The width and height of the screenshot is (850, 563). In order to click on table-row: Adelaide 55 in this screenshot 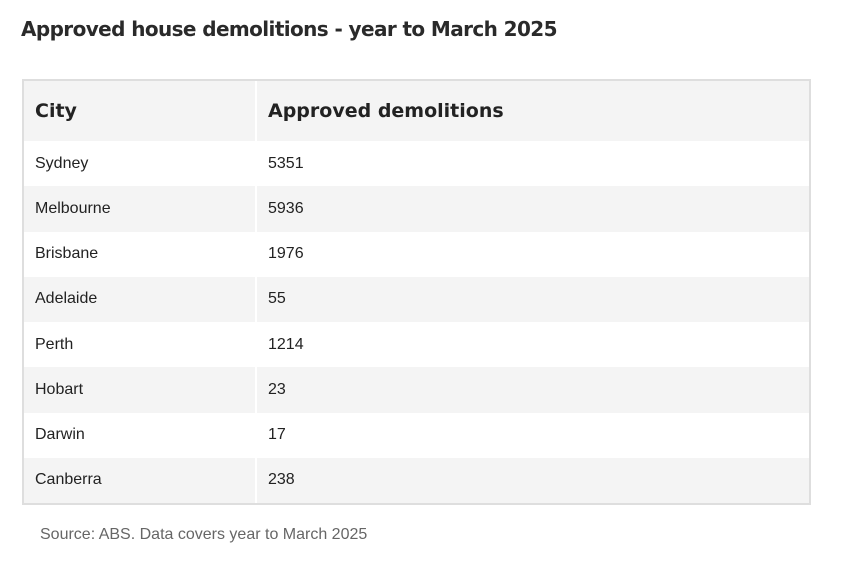, I will do `click(416, 299)`.